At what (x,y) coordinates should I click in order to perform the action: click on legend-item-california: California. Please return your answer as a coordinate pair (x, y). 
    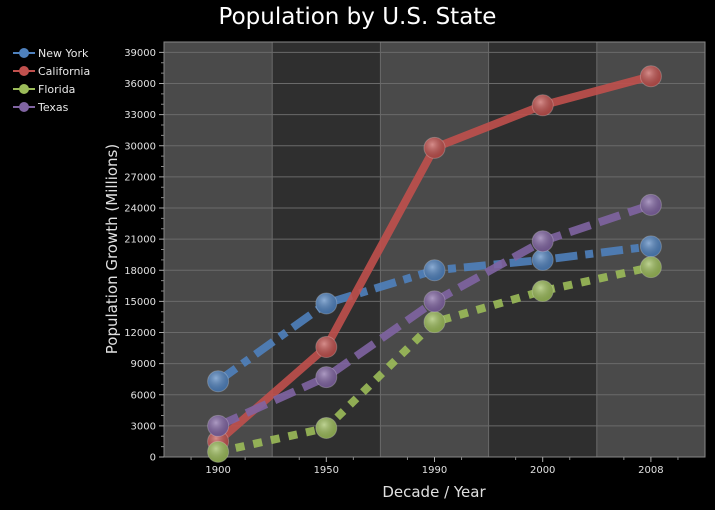
    Looking at the image, I should click on (51, 71).